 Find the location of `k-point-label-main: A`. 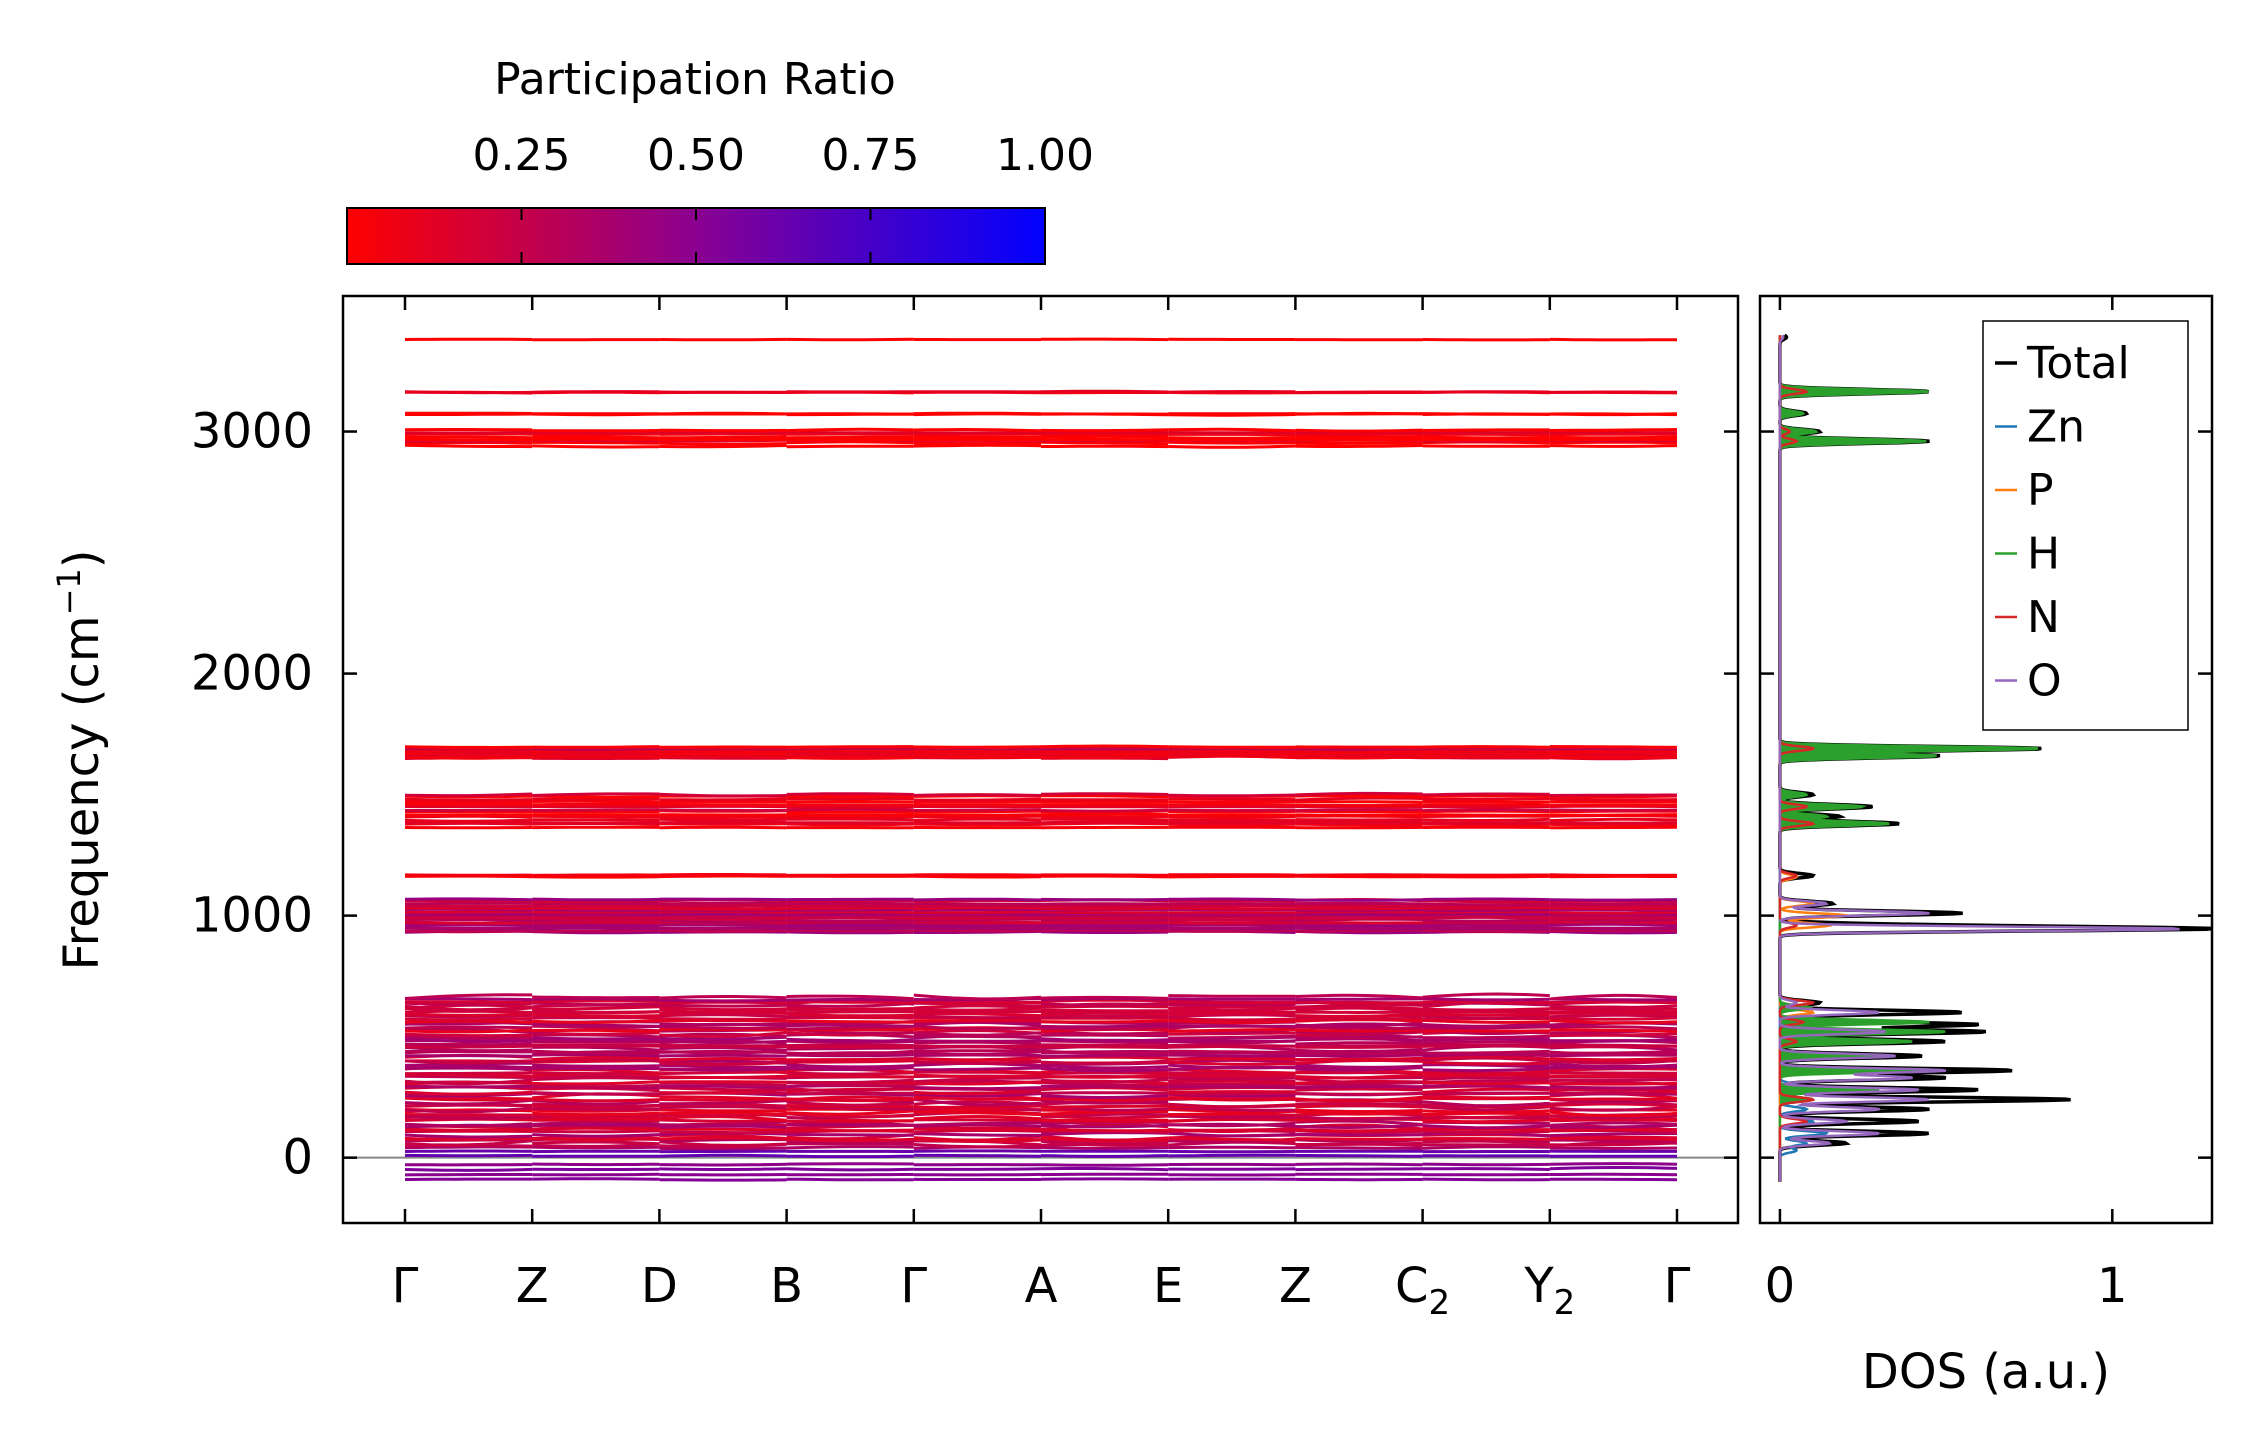

k-point-label-main: A is located at coordinates (1041, 1286).